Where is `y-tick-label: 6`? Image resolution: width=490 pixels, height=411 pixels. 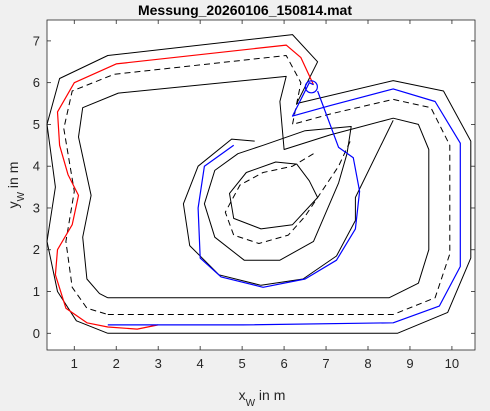
y-tick-label: 6 is located at coordinates (36, 82).